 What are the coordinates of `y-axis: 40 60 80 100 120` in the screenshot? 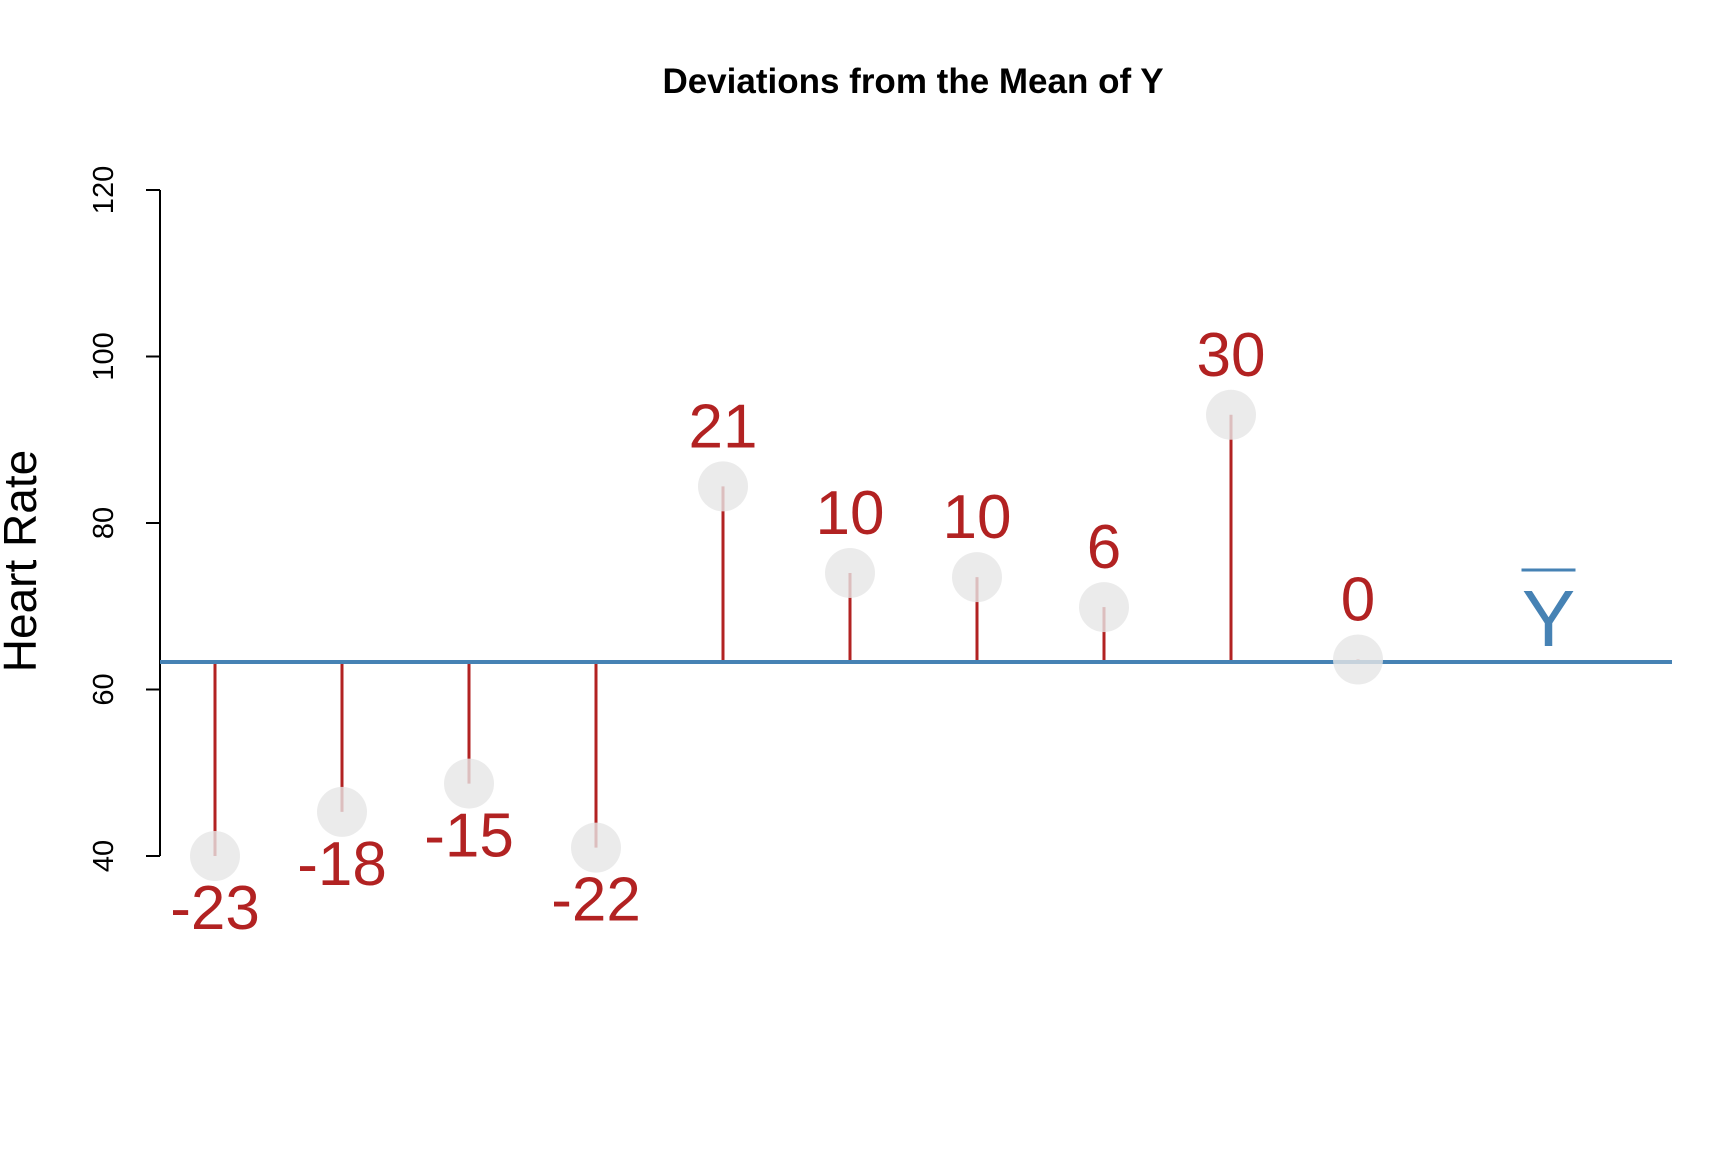 It's located at (124, 519).